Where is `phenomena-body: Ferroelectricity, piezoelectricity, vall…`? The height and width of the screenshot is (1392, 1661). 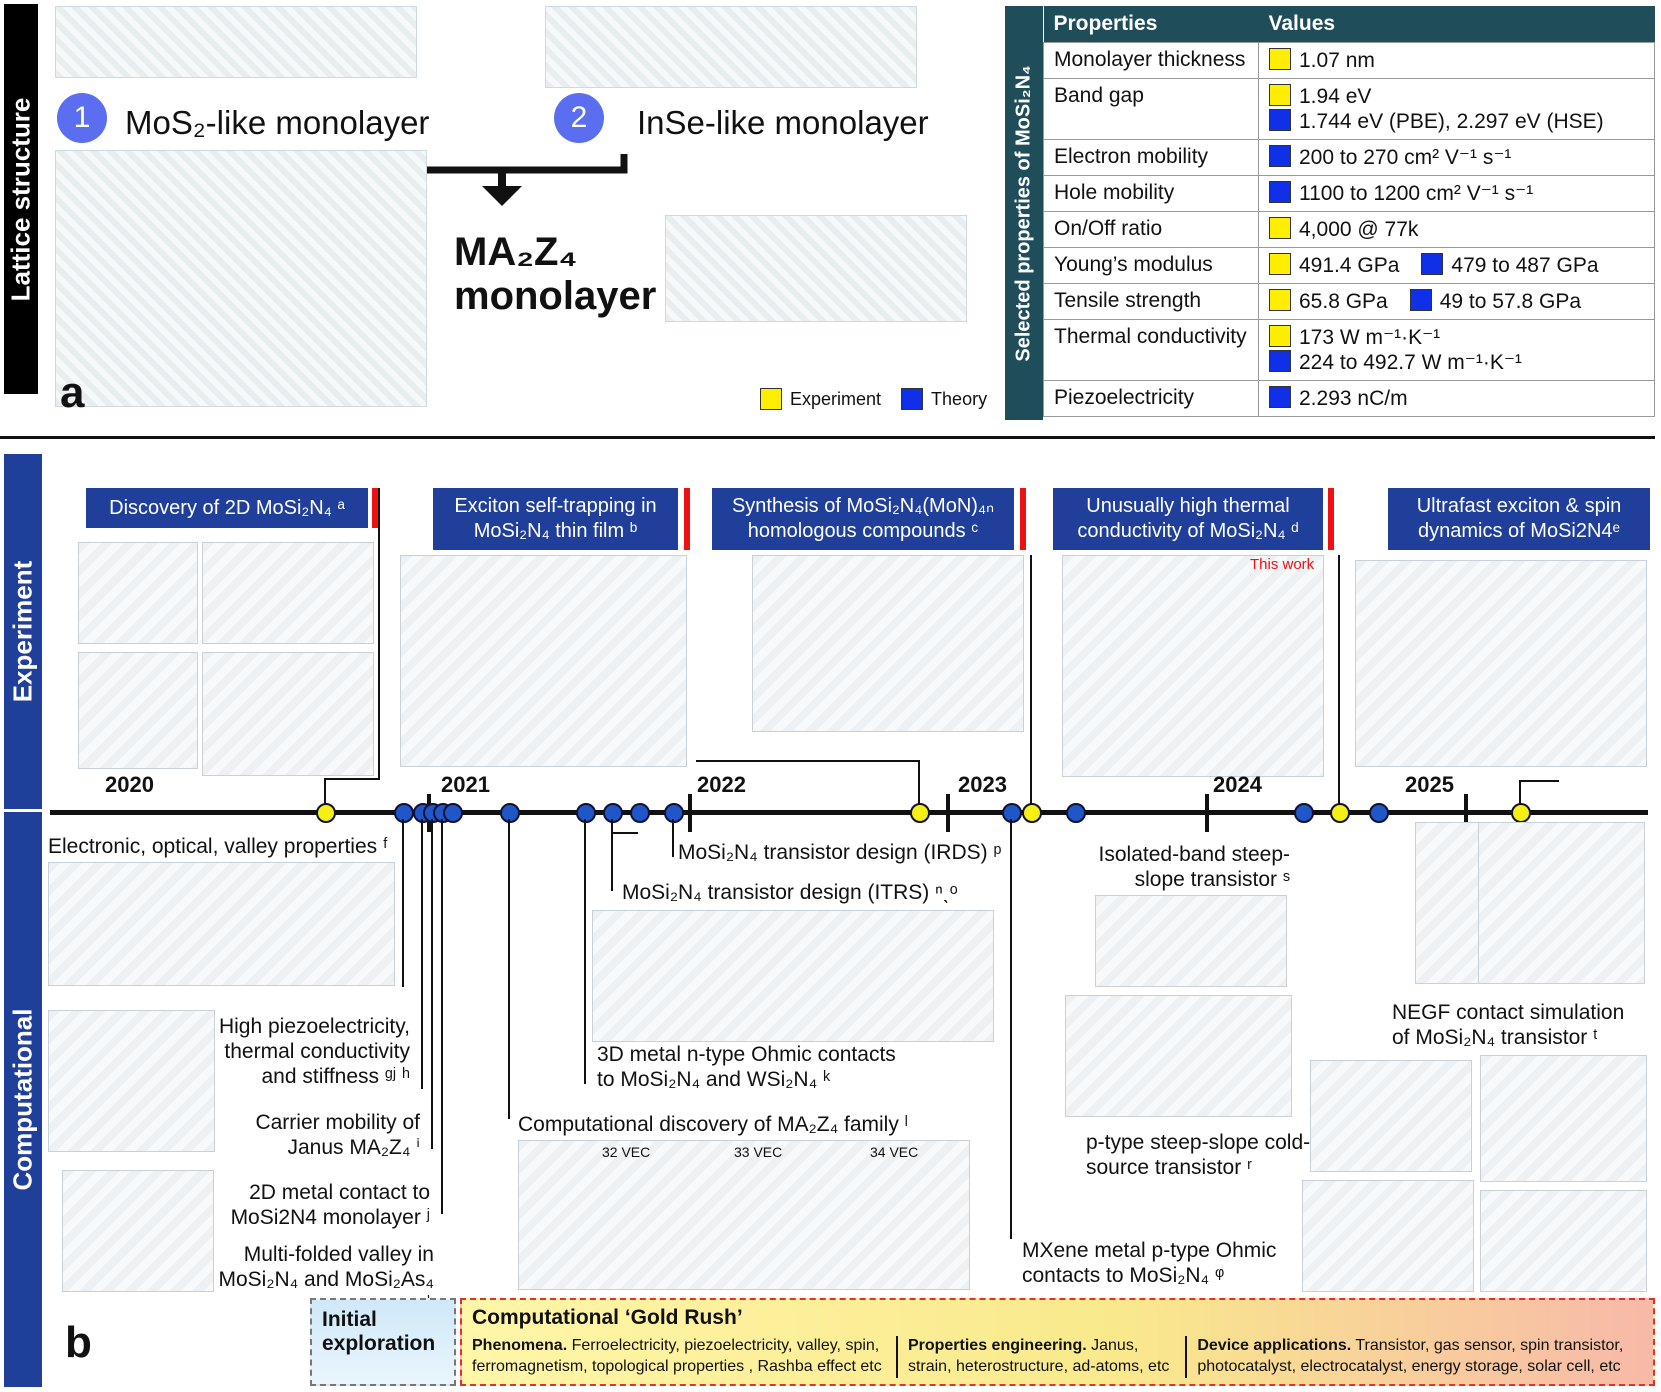
phenomena-body: Ferroelectricity, piezoelectricity, vall… is located at coordinates (677, 1356).